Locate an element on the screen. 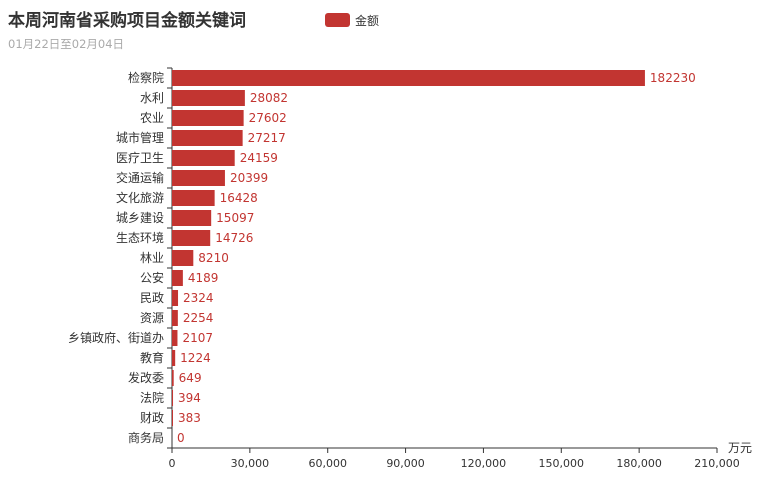 The width and height of the screenshot is (758, 480). y-tick-label: 教育 is located at coordinates (152, 357).